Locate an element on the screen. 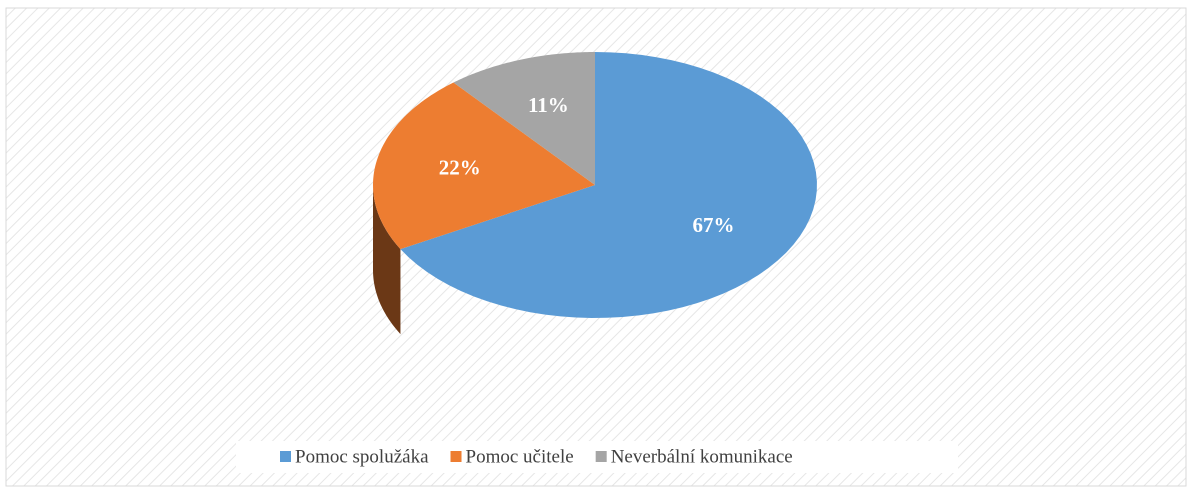 This screenshot has width=1192, height=497. data-label: 22% is located at coordinates (460, 167).